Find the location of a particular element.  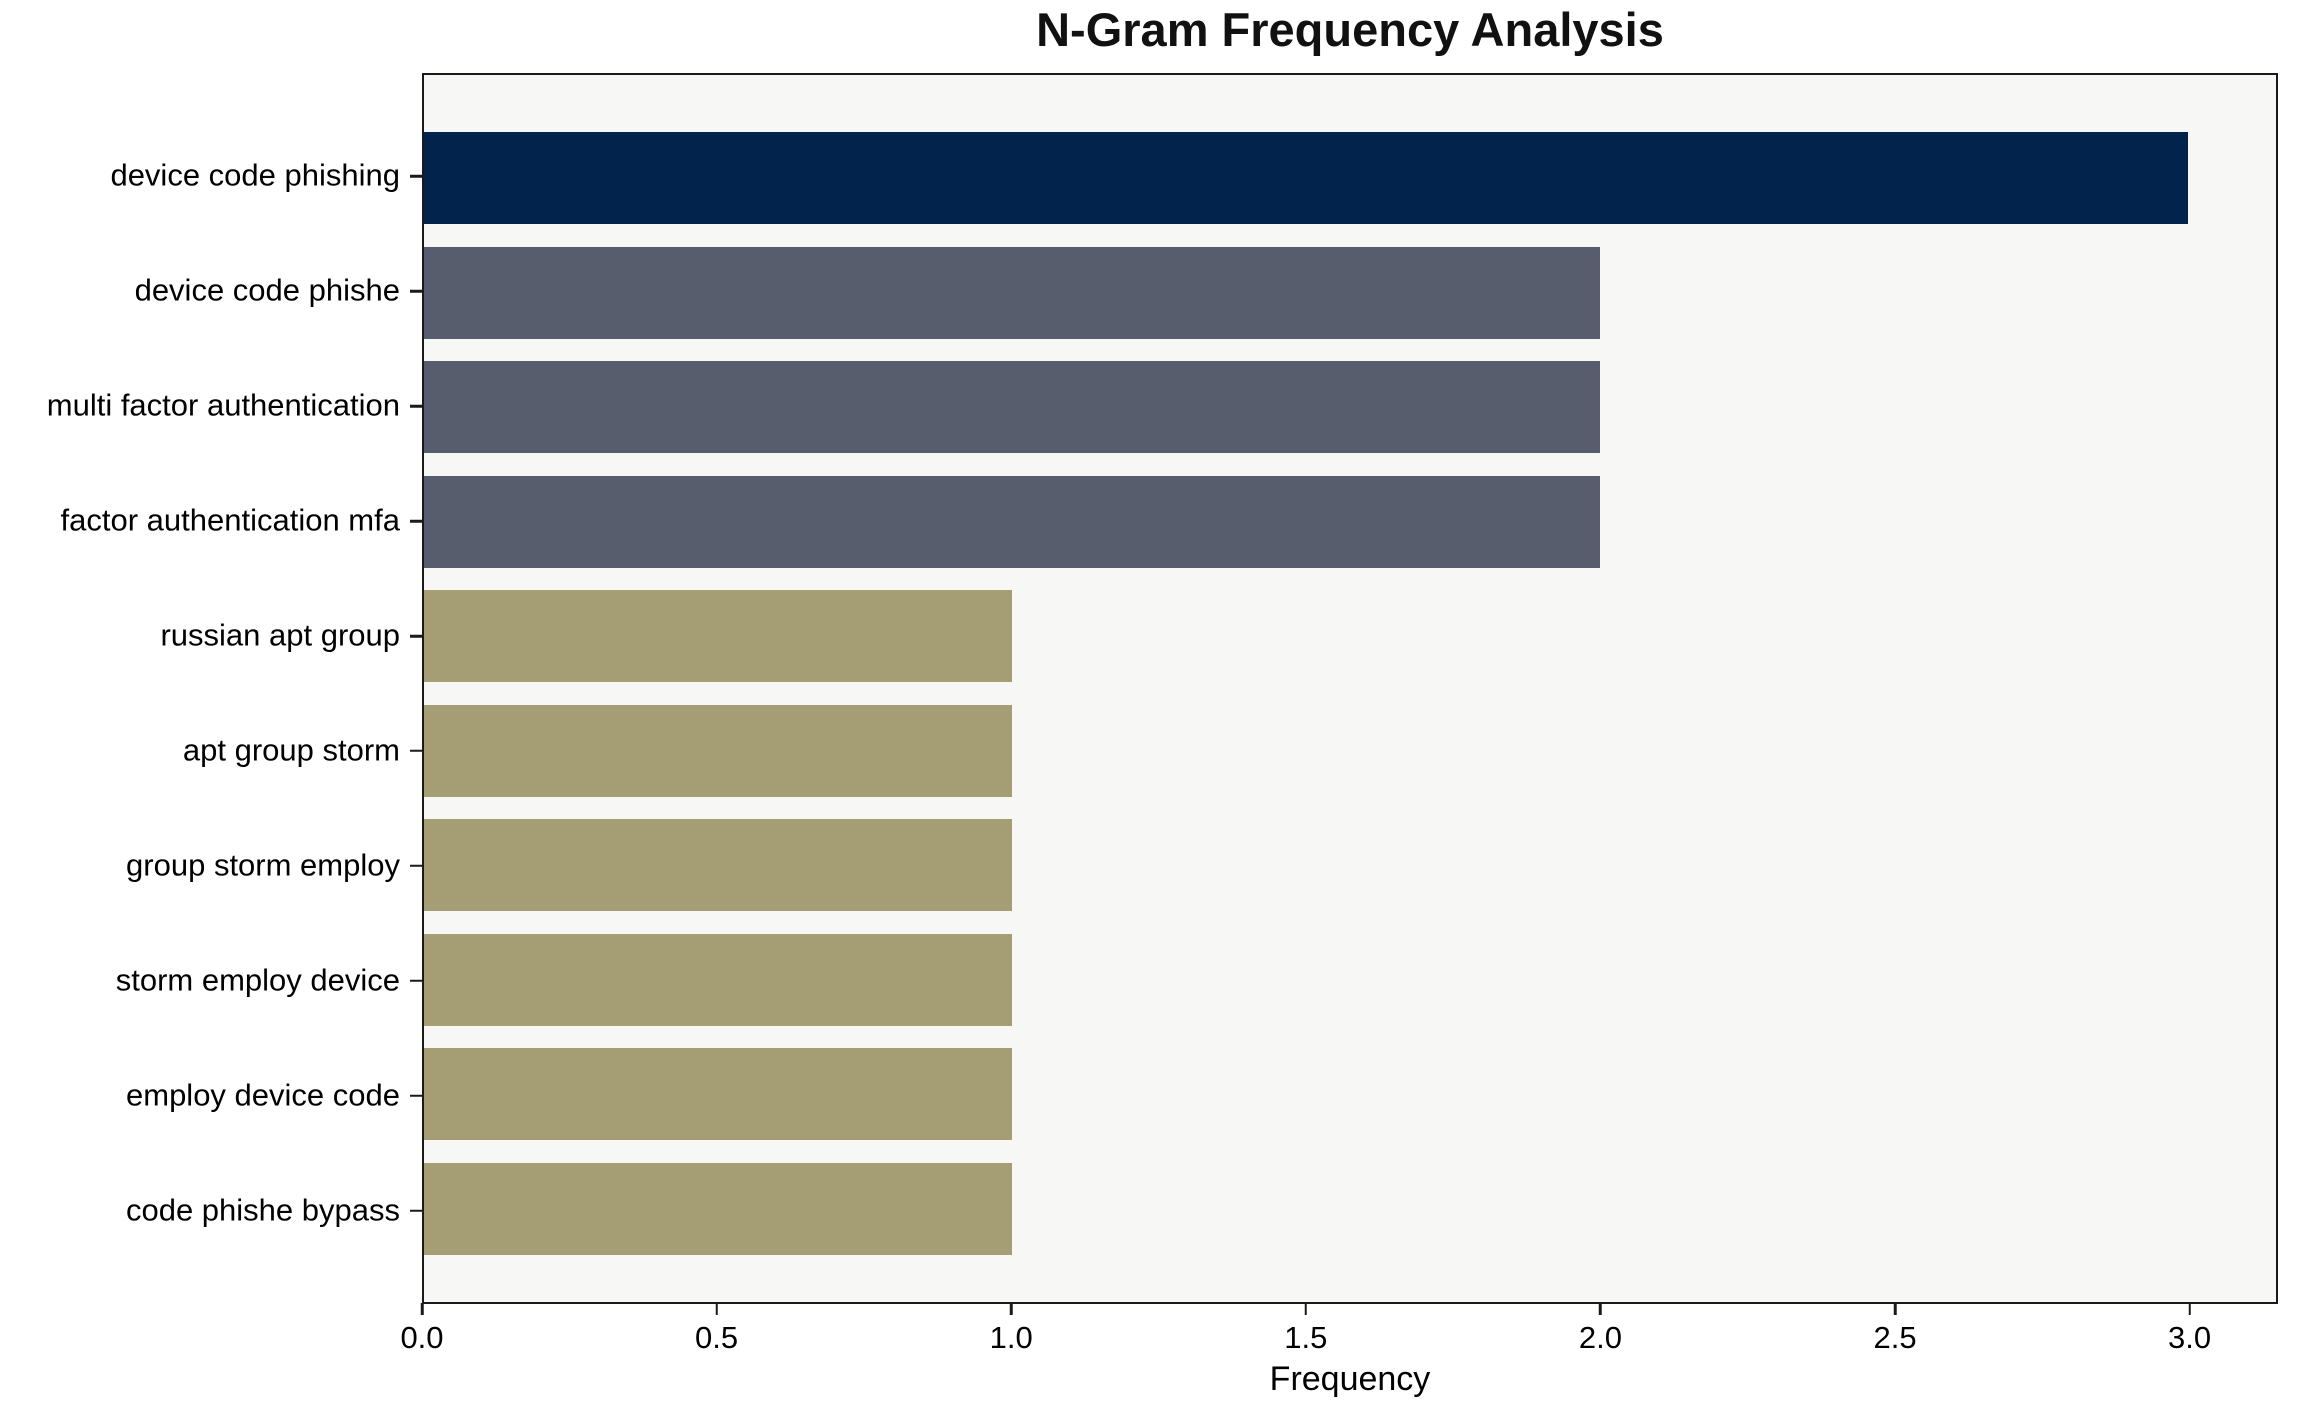

x-tick-label: 2.5 is located at coordinates (1895, 1337).